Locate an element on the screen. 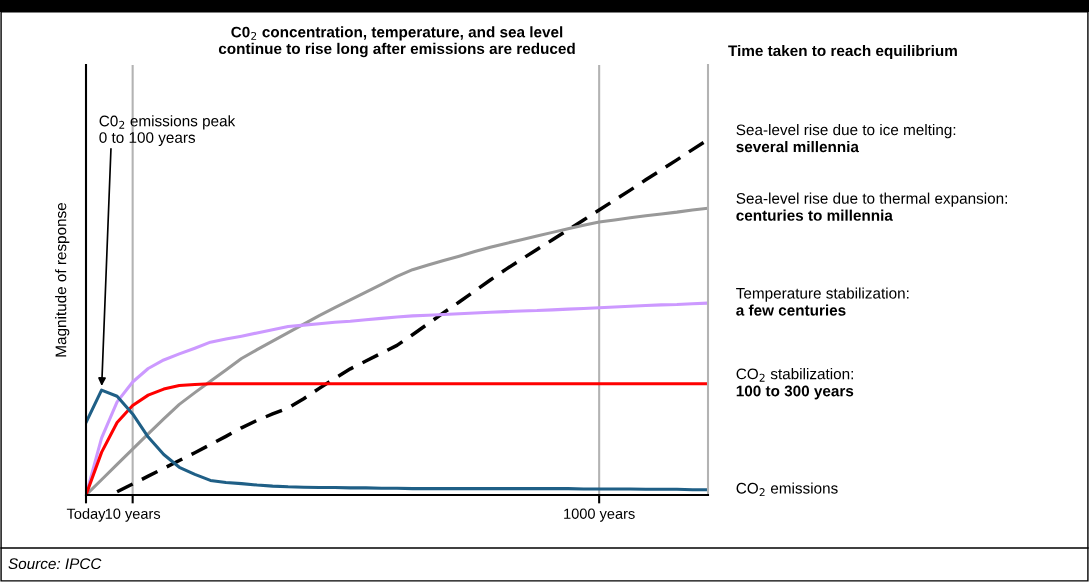  series-label: CO$_{2}$ emissions is located at coordinates (787, 489).